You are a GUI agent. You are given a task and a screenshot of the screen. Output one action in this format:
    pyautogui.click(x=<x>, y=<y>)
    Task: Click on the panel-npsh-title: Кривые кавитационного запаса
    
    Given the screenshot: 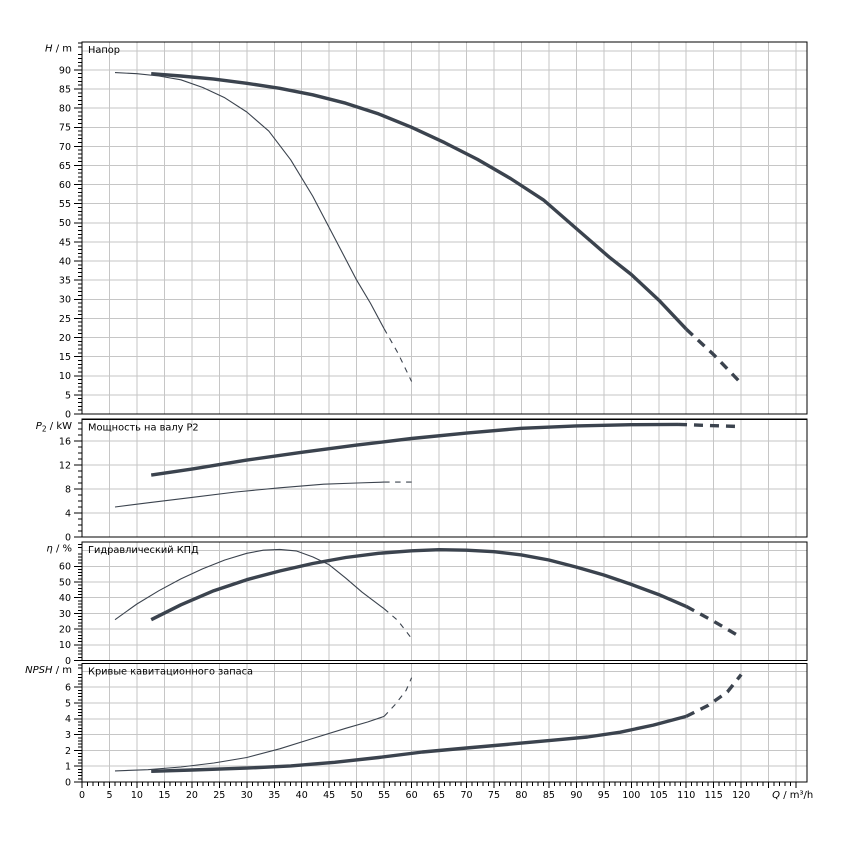 What is the action you would take?
    pyautogui.click(x=170, y=672)
    